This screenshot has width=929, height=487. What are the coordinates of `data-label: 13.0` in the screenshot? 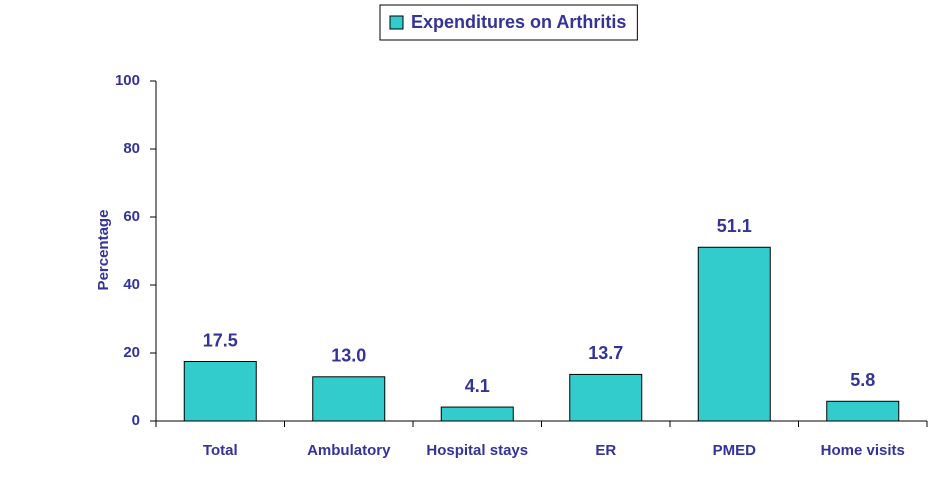 It's located at (348, 356).